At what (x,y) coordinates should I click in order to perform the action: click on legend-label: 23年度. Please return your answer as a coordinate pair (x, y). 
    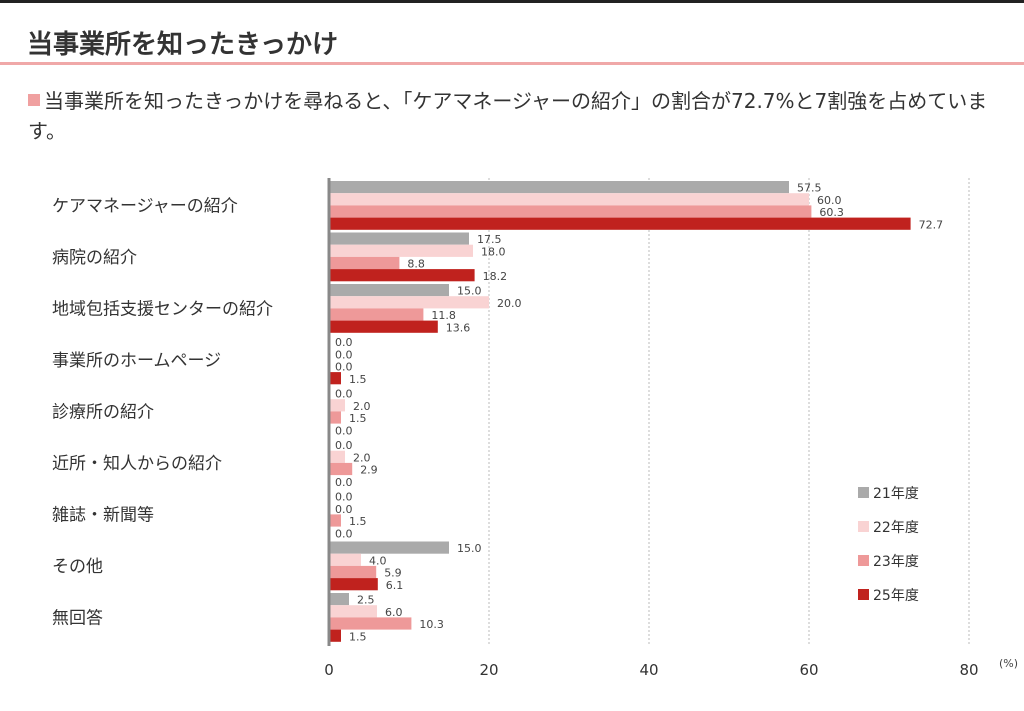
    Looking at the image, I should click on (896, 562).